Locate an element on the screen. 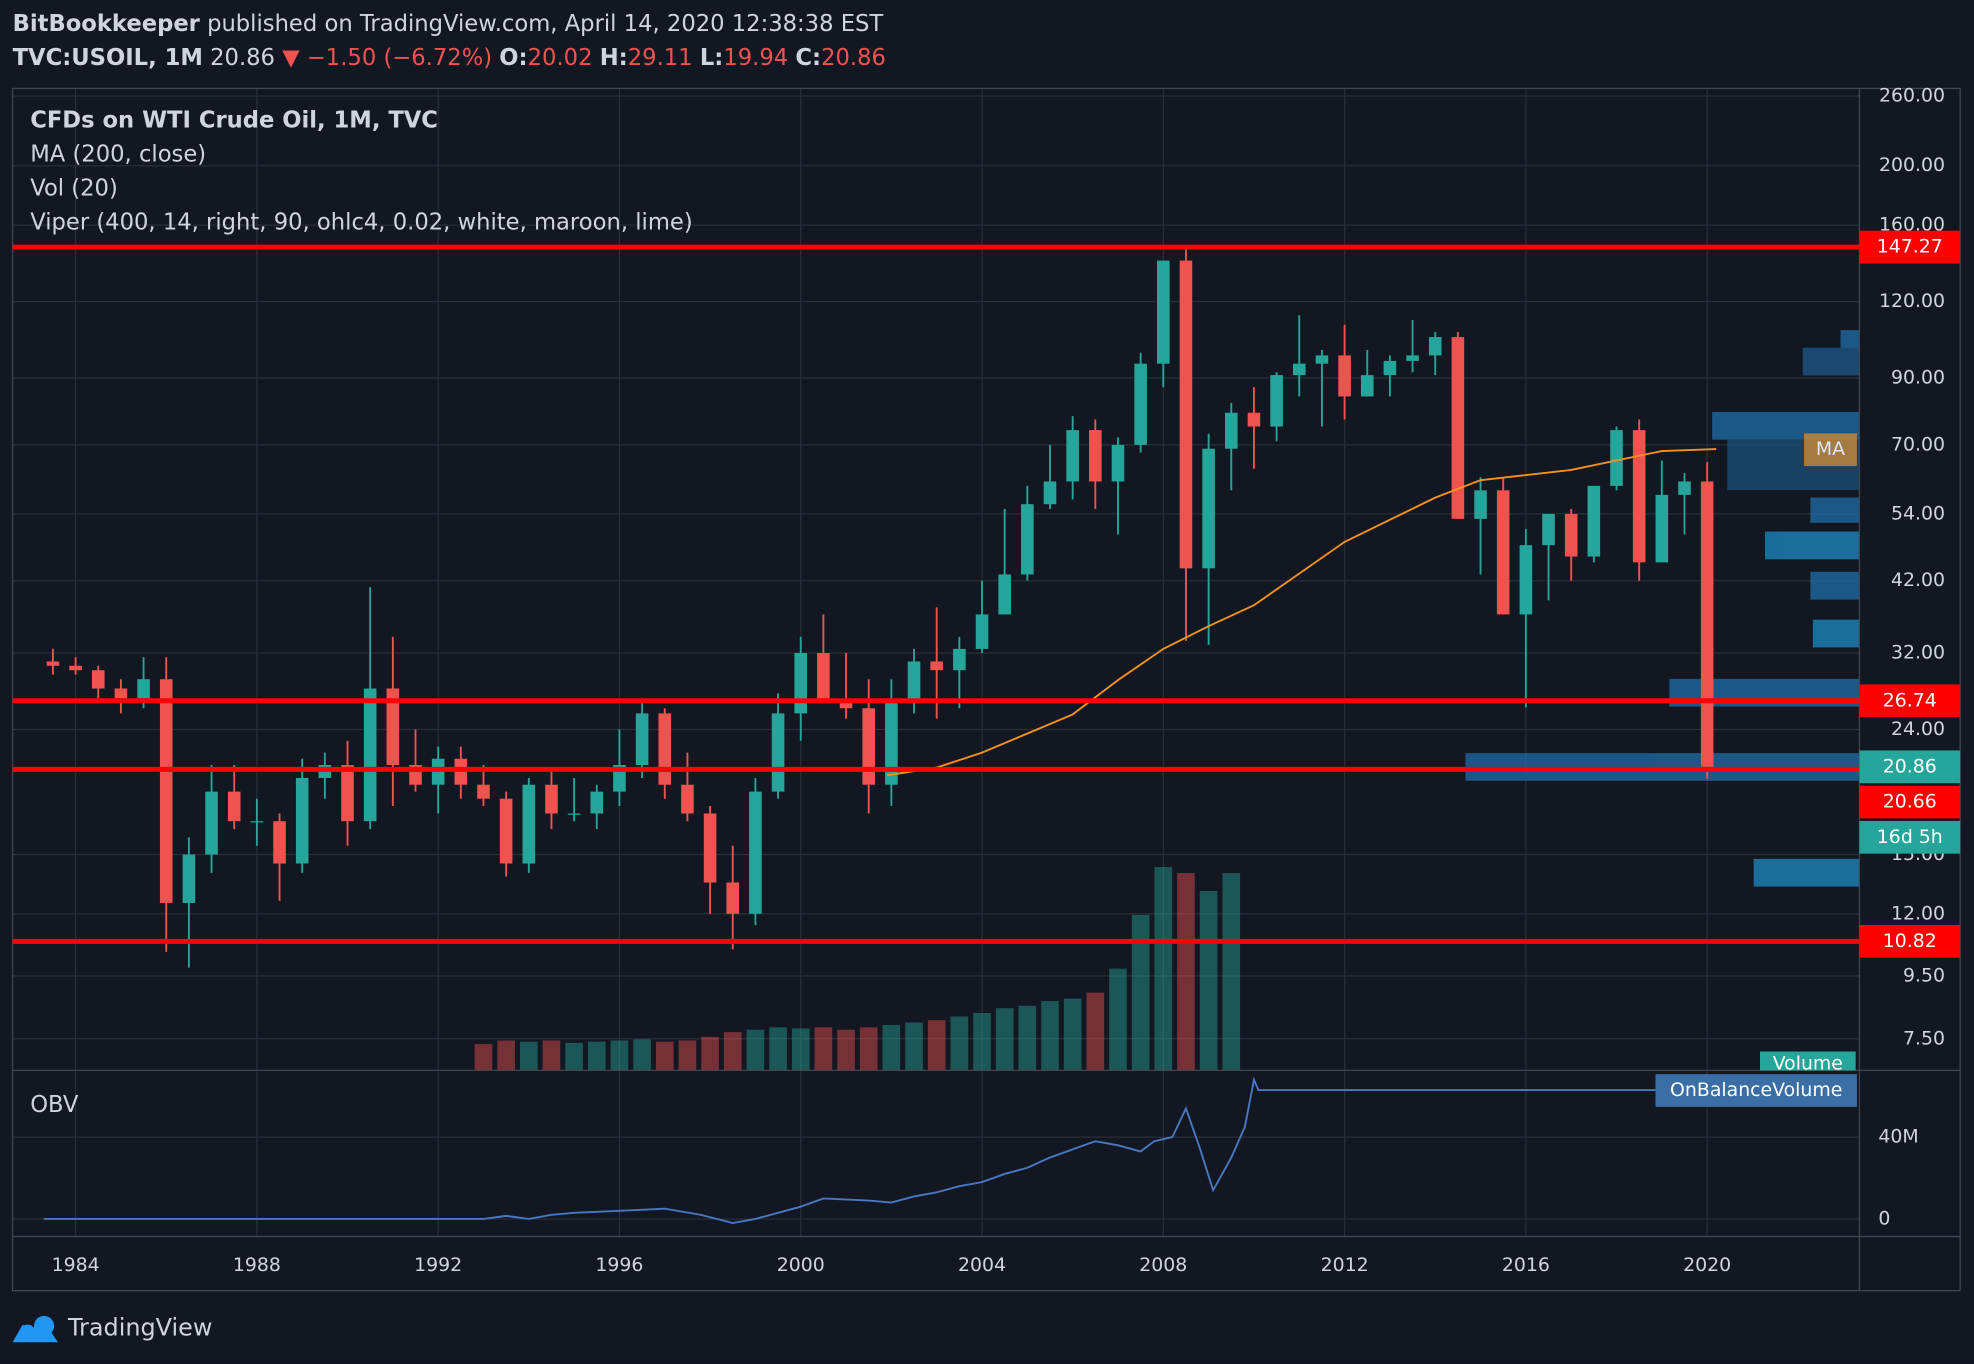  legend-title: CFDs on WTI Crude Oil, 1M, TVC is located at coordinates (234, 121).